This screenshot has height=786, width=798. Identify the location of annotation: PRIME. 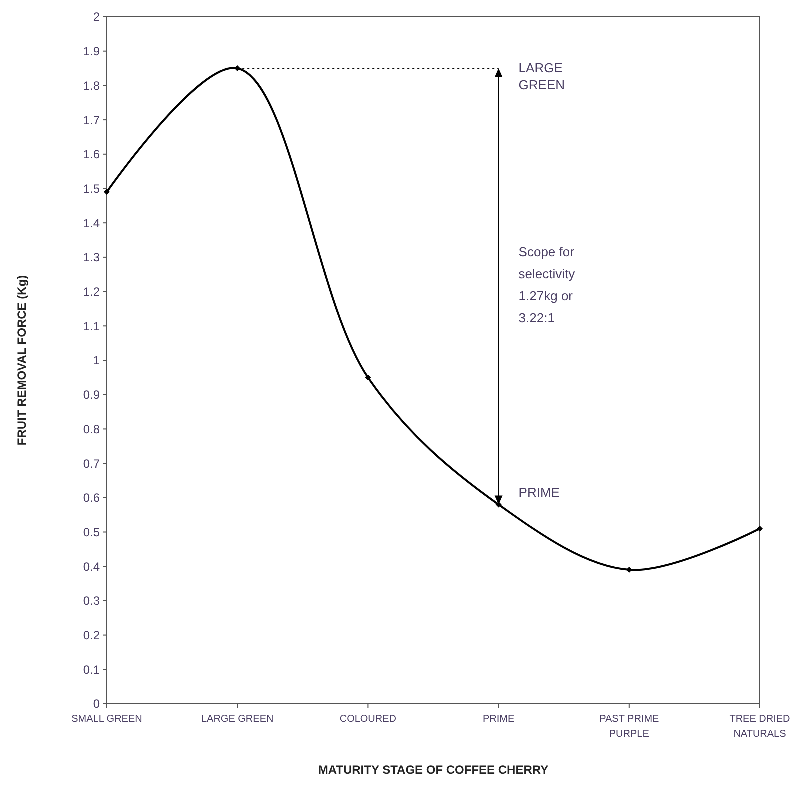
(539, 492).